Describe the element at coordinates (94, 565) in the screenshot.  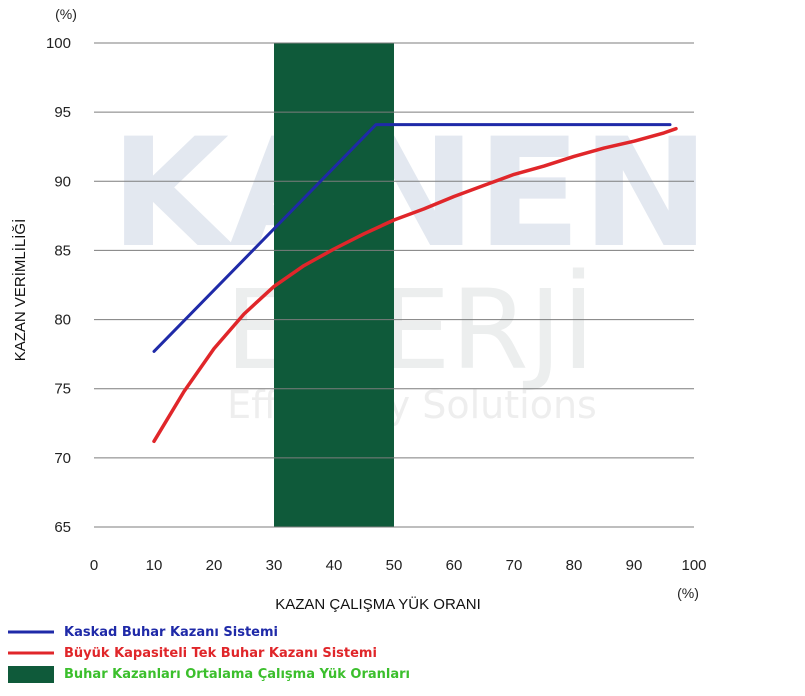
I see `x-tick-label: 0` at that location.